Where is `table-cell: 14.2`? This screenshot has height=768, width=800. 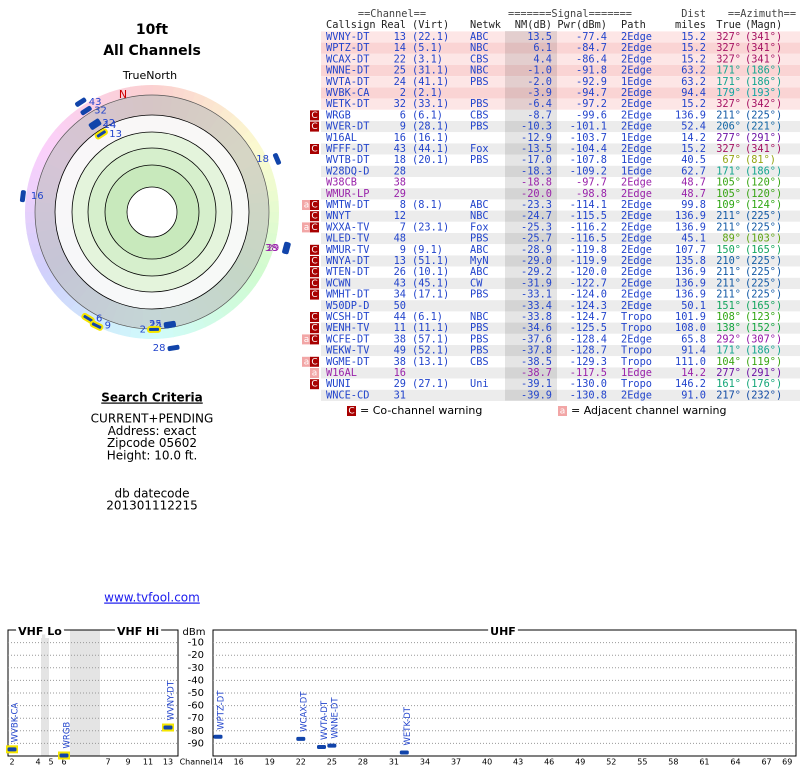
table-cell: 14.2 is located at coordinates (693, 138).